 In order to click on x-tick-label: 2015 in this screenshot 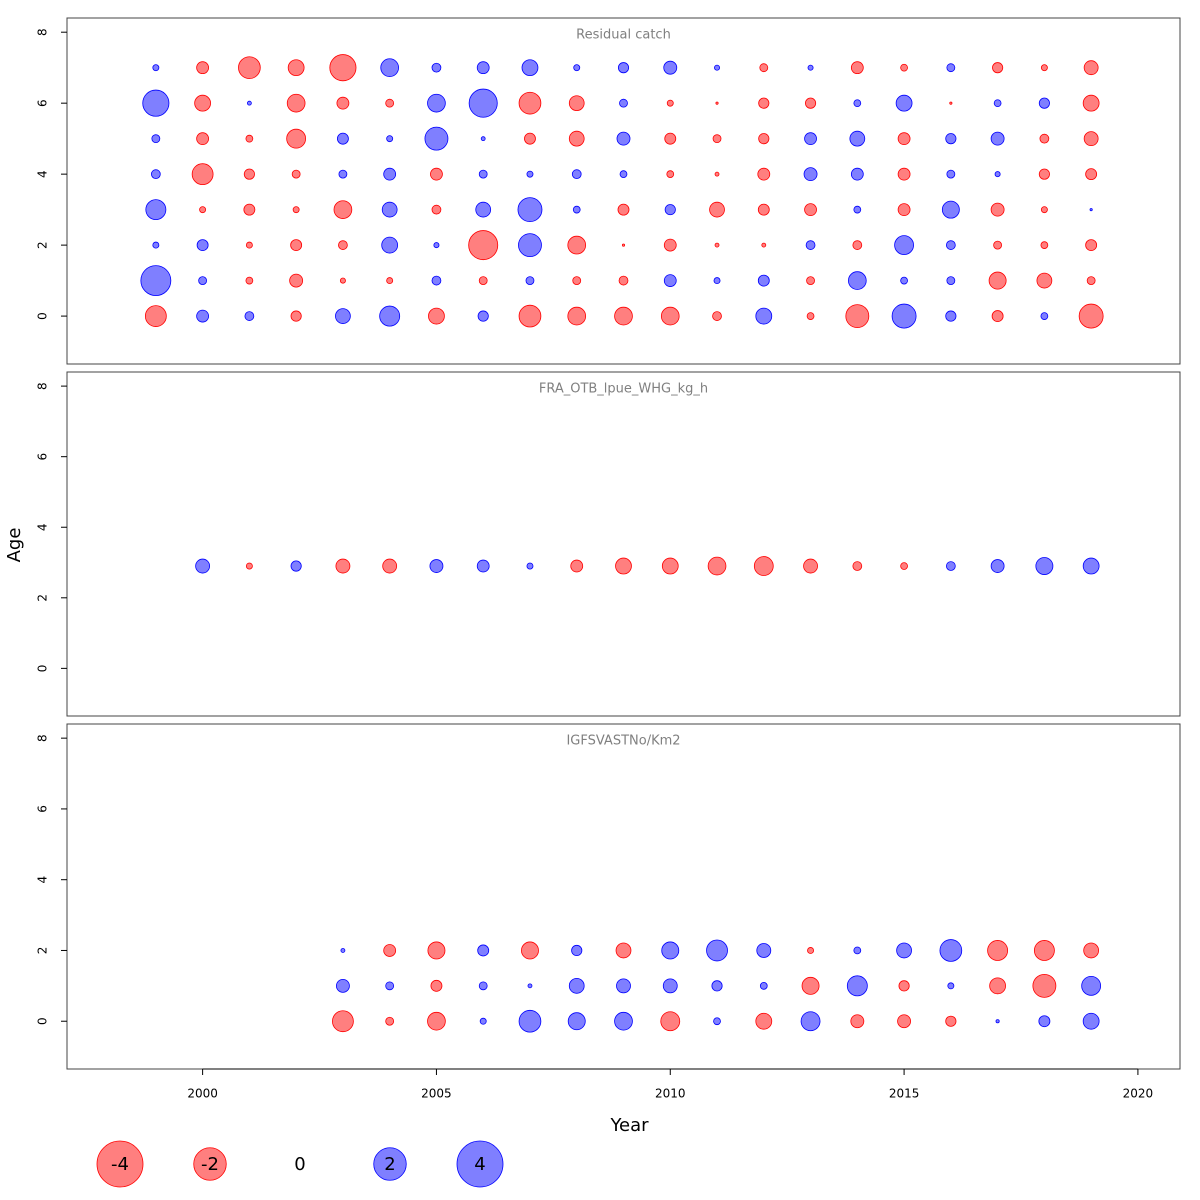, I will do `click(904, 1094)`.